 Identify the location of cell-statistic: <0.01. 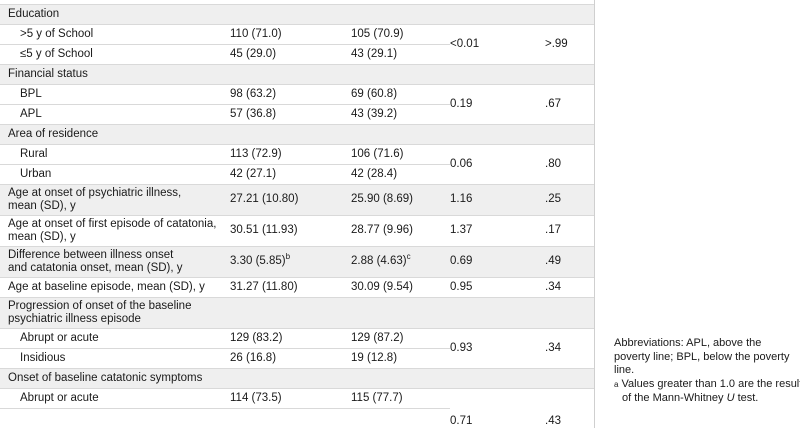
(497, 43).